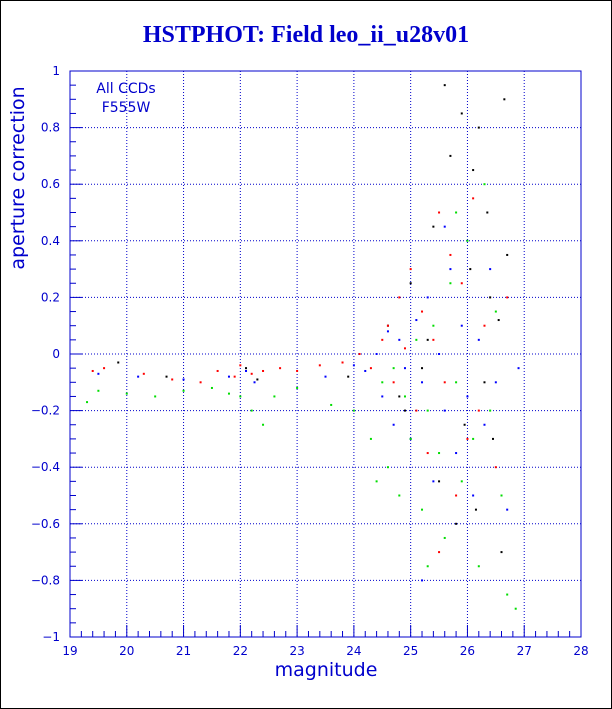  Describe the element at coordinates (45, 467) in the screenshot. I see `y-tick-label: −0.4` at that location.